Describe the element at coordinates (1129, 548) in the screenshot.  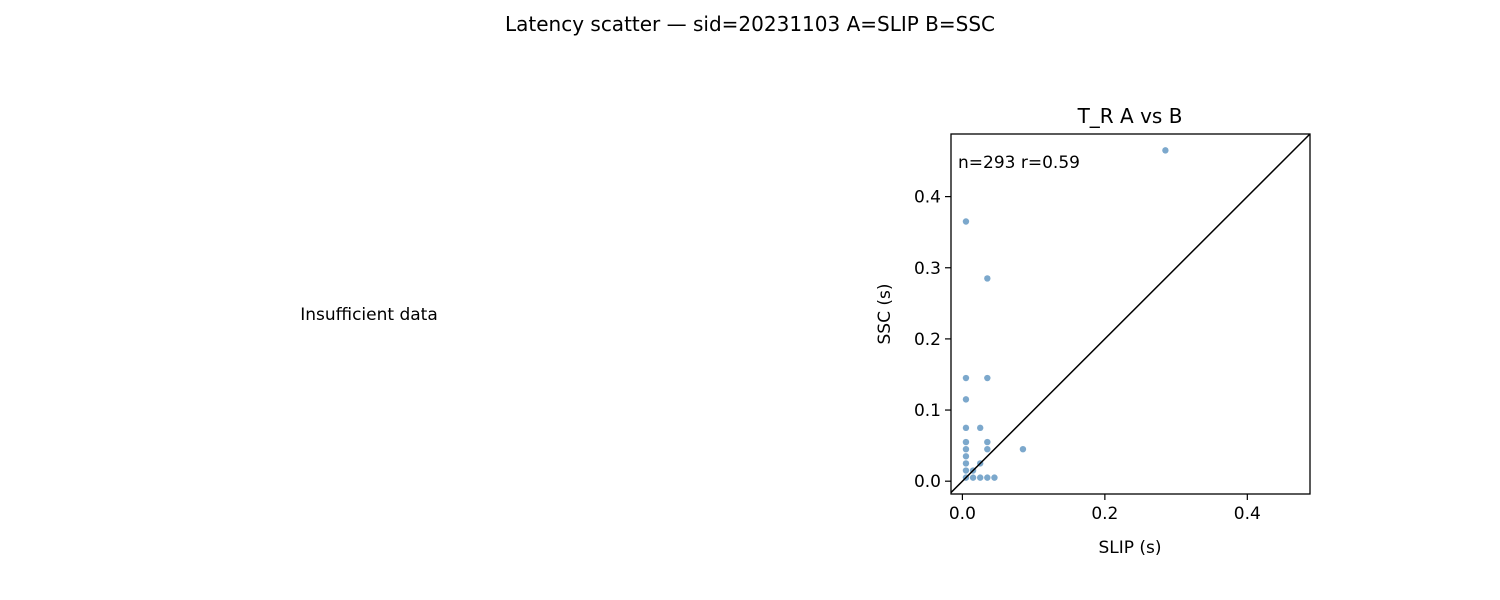
I see `x-axis-label: SLIP (s)` at that location.